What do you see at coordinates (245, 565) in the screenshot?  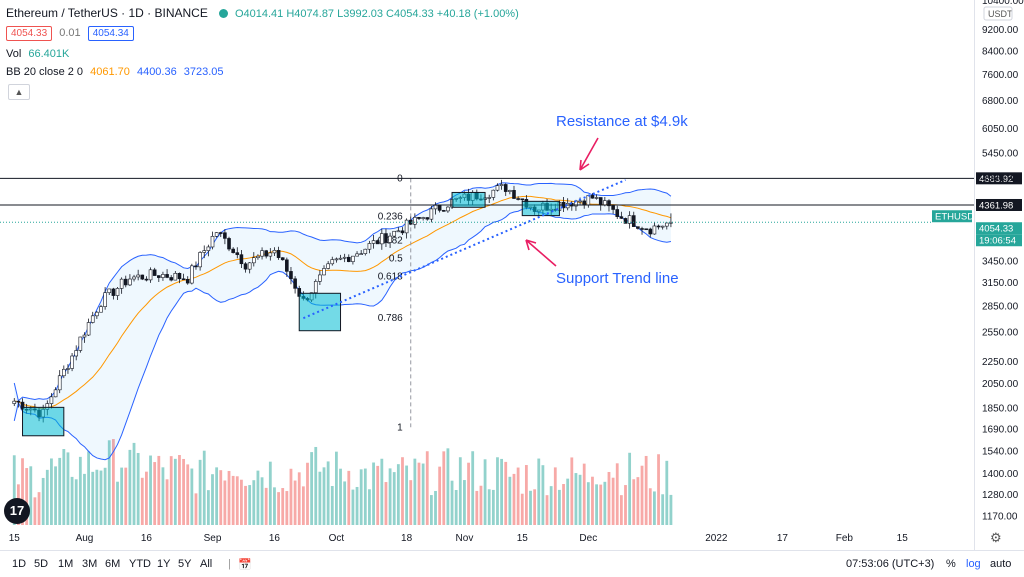 I see `calendar-range-icon: 📅` at bounding box center [245, 565].